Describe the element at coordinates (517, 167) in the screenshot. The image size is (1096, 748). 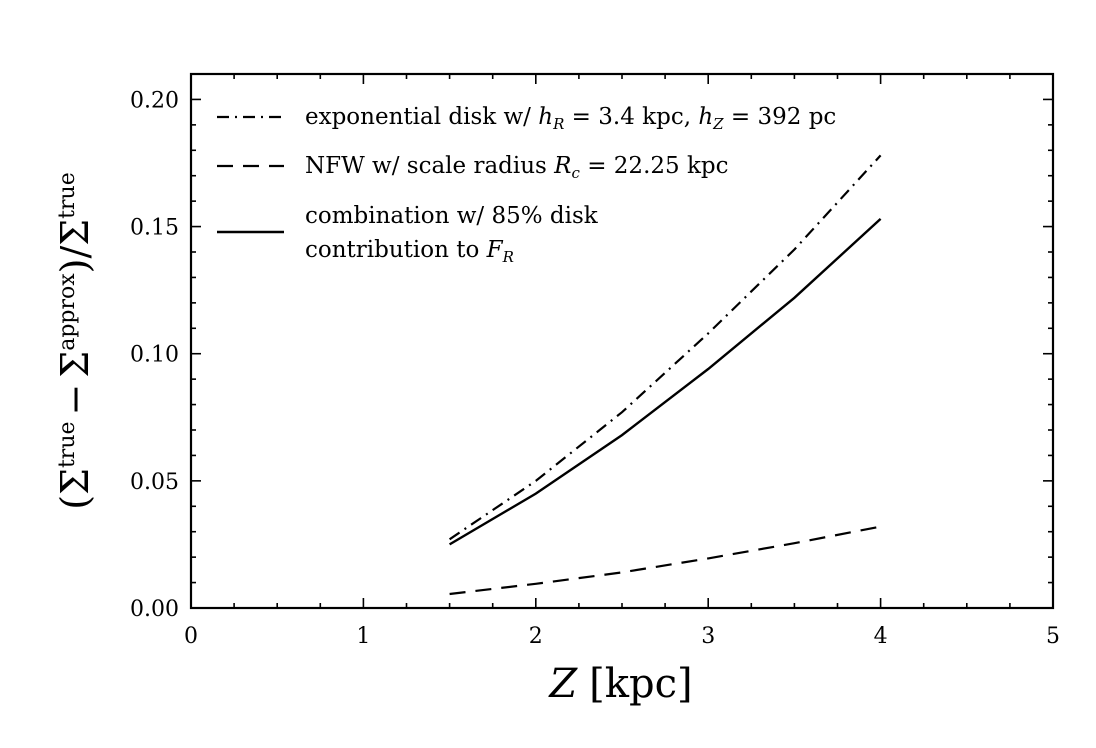
I see `legend-label-nfw: NFW w/ scale radius Rc = 22.25 kpc` at that location.